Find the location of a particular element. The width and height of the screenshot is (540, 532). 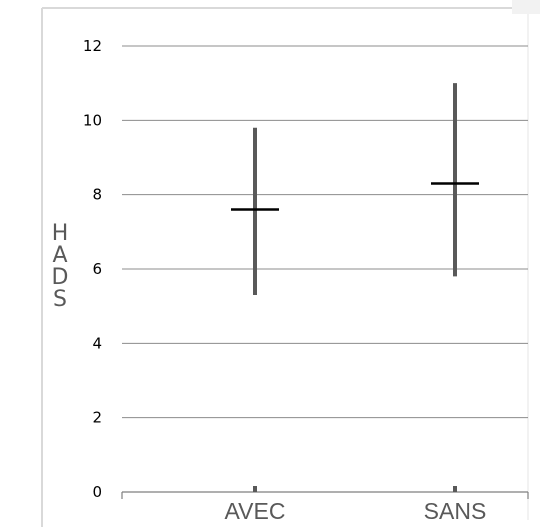

y-axis-title-letter: H is located at coordinates (60, 233).